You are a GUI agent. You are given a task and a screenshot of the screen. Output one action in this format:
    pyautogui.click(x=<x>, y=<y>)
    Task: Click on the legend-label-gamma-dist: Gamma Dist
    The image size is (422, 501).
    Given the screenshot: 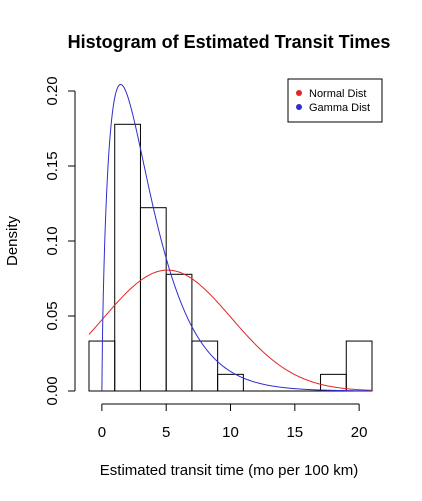 What is the action you would take?
    pyautogui.click(x=339, y=108)
    